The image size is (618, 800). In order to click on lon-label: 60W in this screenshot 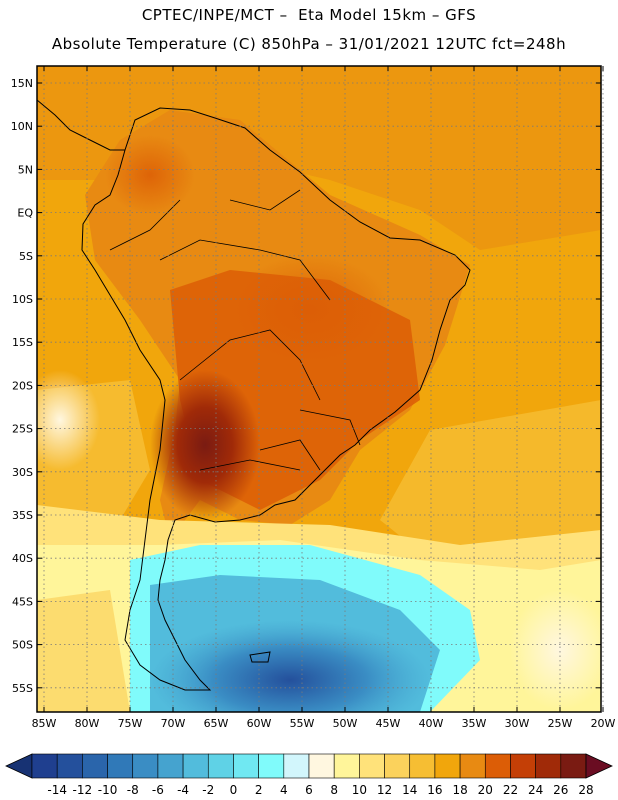, I will do `click(259, 723)`.